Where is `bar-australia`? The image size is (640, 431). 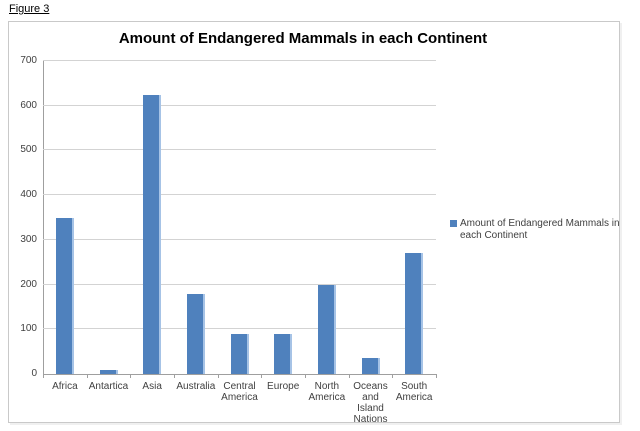 bar-australia is located at coordinates (195, 333).